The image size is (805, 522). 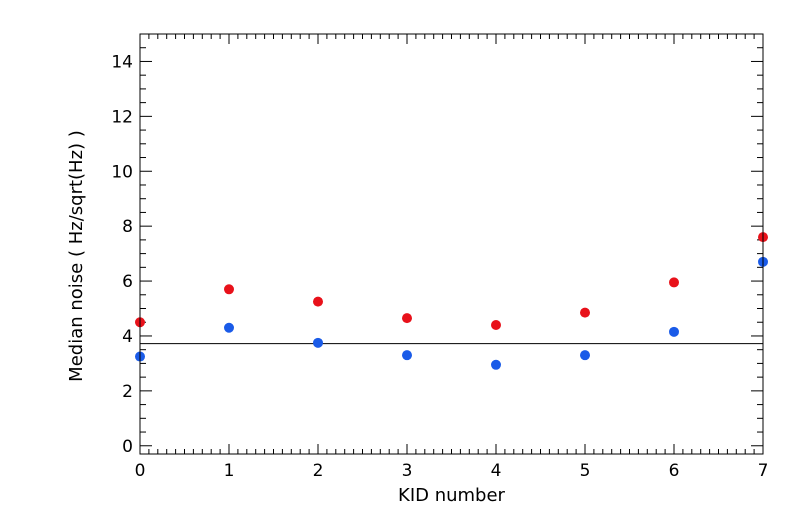 I want to click on y-tick-label: 10, so click(x=122, y=172).